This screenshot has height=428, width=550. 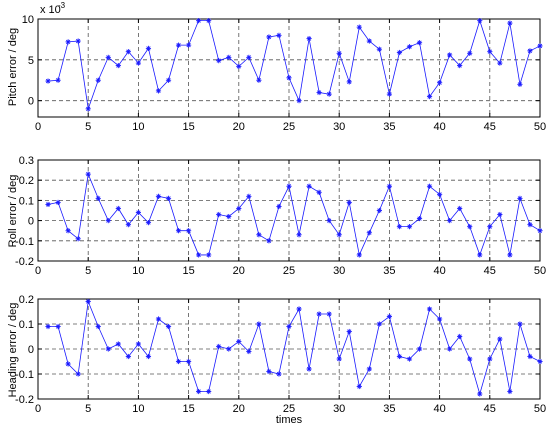 I want to click on roll-xtick-label: 50, so click(x=540, y=271).